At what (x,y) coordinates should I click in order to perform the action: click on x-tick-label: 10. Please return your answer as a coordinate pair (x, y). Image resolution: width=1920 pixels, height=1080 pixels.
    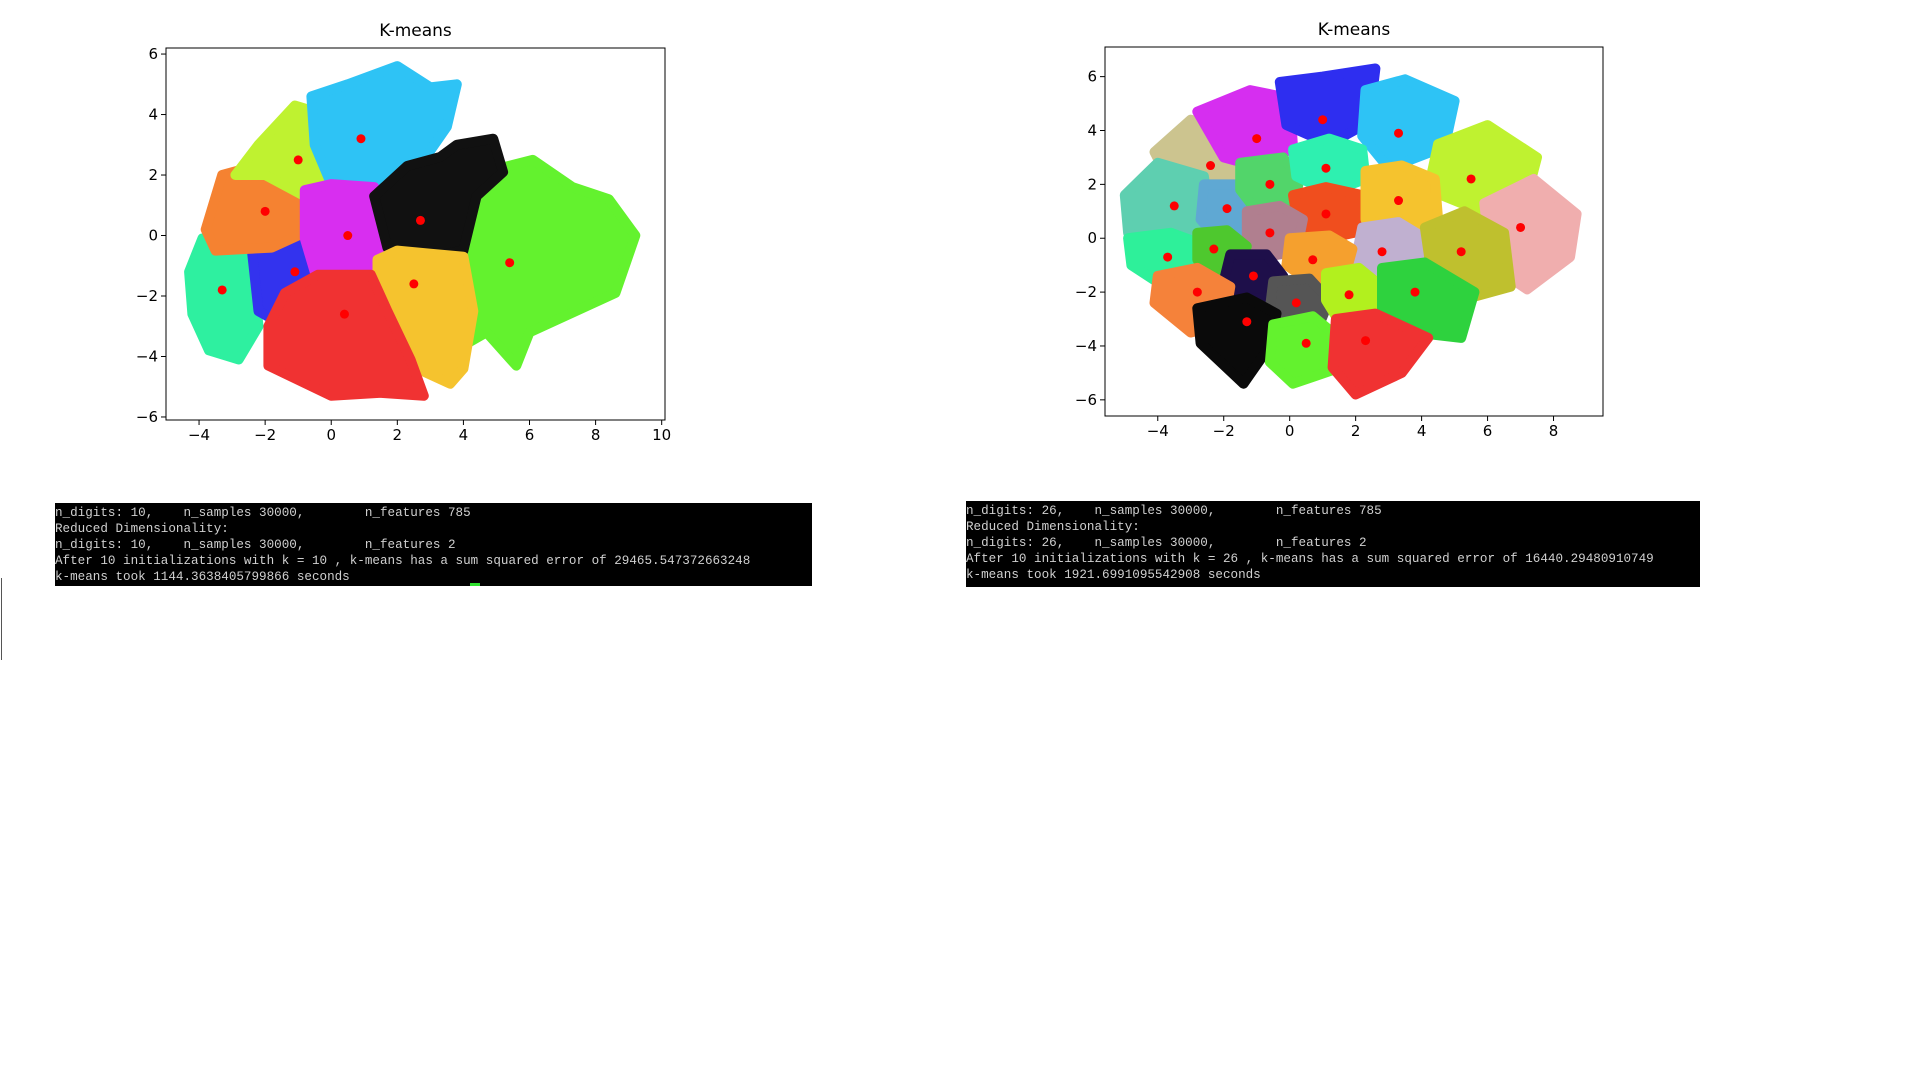
    Looking at the image, I should click on (661, 435).